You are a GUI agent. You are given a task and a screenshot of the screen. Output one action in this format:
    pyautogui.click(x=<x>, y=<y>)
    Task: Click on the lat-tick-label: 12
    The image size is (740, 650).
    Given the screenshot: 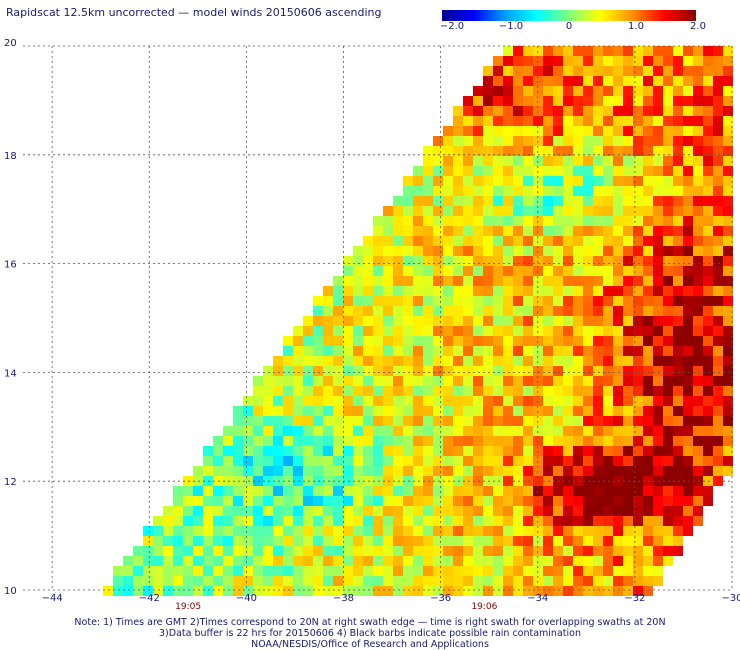 What is the action you would take?
    pyautogui.click(x=10, y=482)
    